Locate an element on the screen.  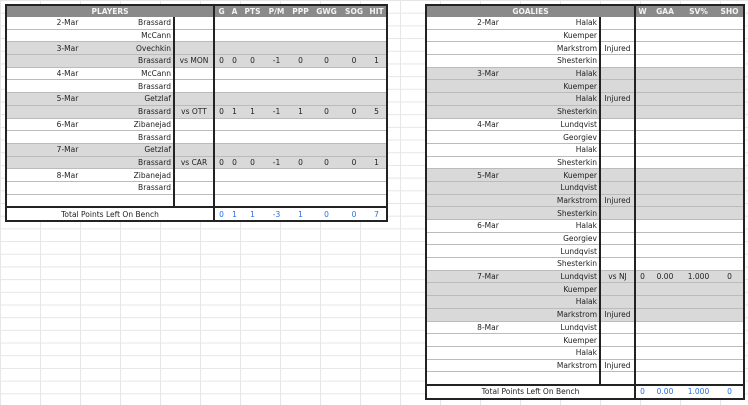
status-cell: vs NJ is located at coordinates (617, 277).